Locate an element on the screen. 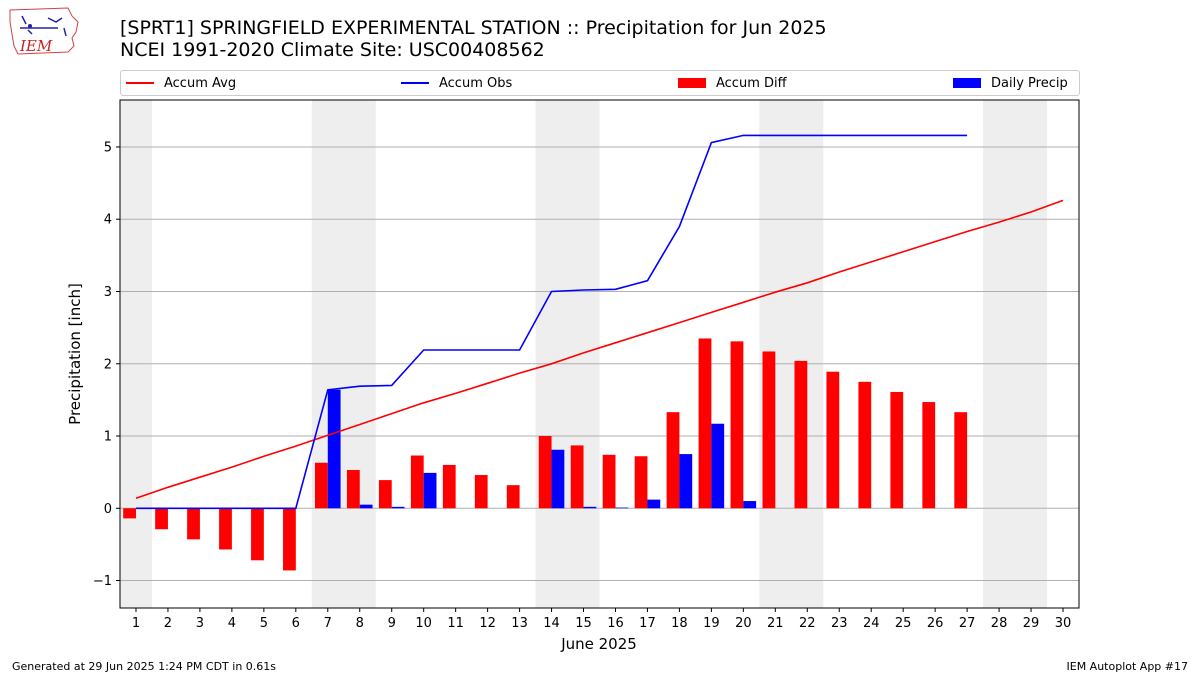 Image resolution: width=1200 pixels, height=675 pixels. x-tick-label: 6 is located at coordinates (296, 623).